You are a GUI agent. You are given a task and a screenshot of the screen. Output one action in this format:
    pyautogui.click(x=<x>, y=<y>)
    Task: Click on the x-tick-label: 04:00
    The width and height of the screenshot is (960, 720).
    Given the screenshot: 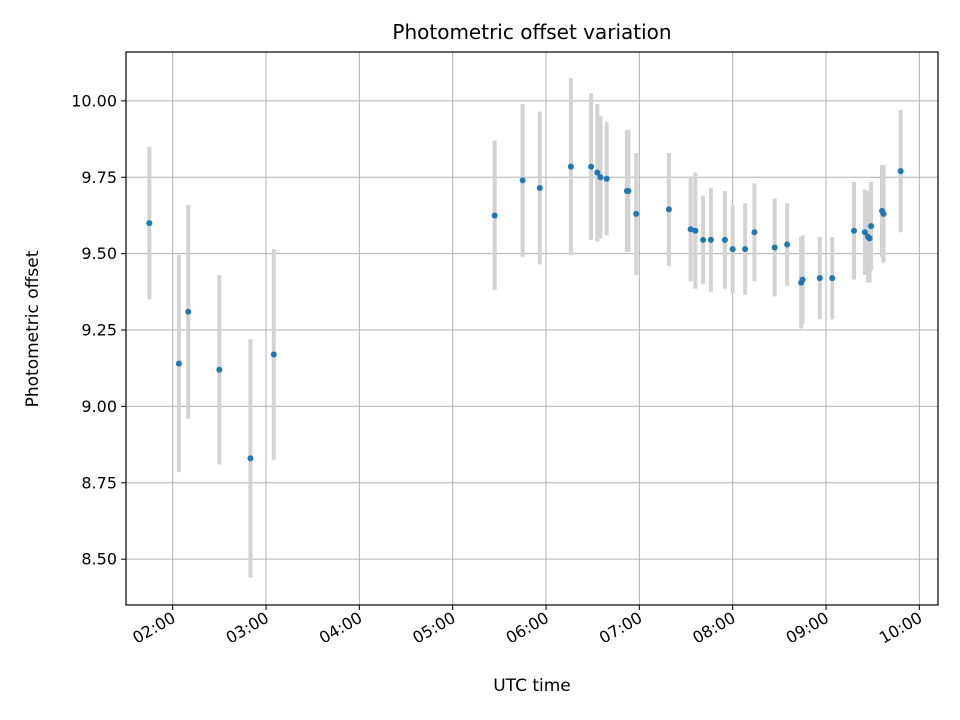 What is the action you would take?
    pyautogui.click(x=340, y=628)
    